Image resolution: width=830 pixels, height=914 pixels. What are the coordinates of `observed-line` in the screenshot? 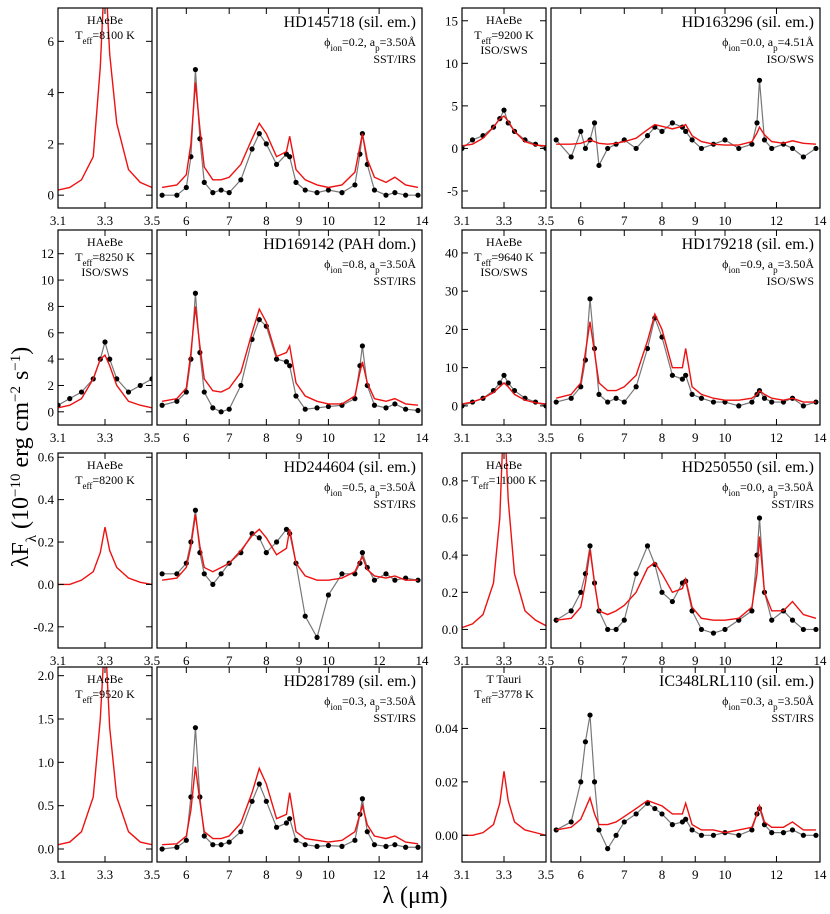 It's located at (685, 575).